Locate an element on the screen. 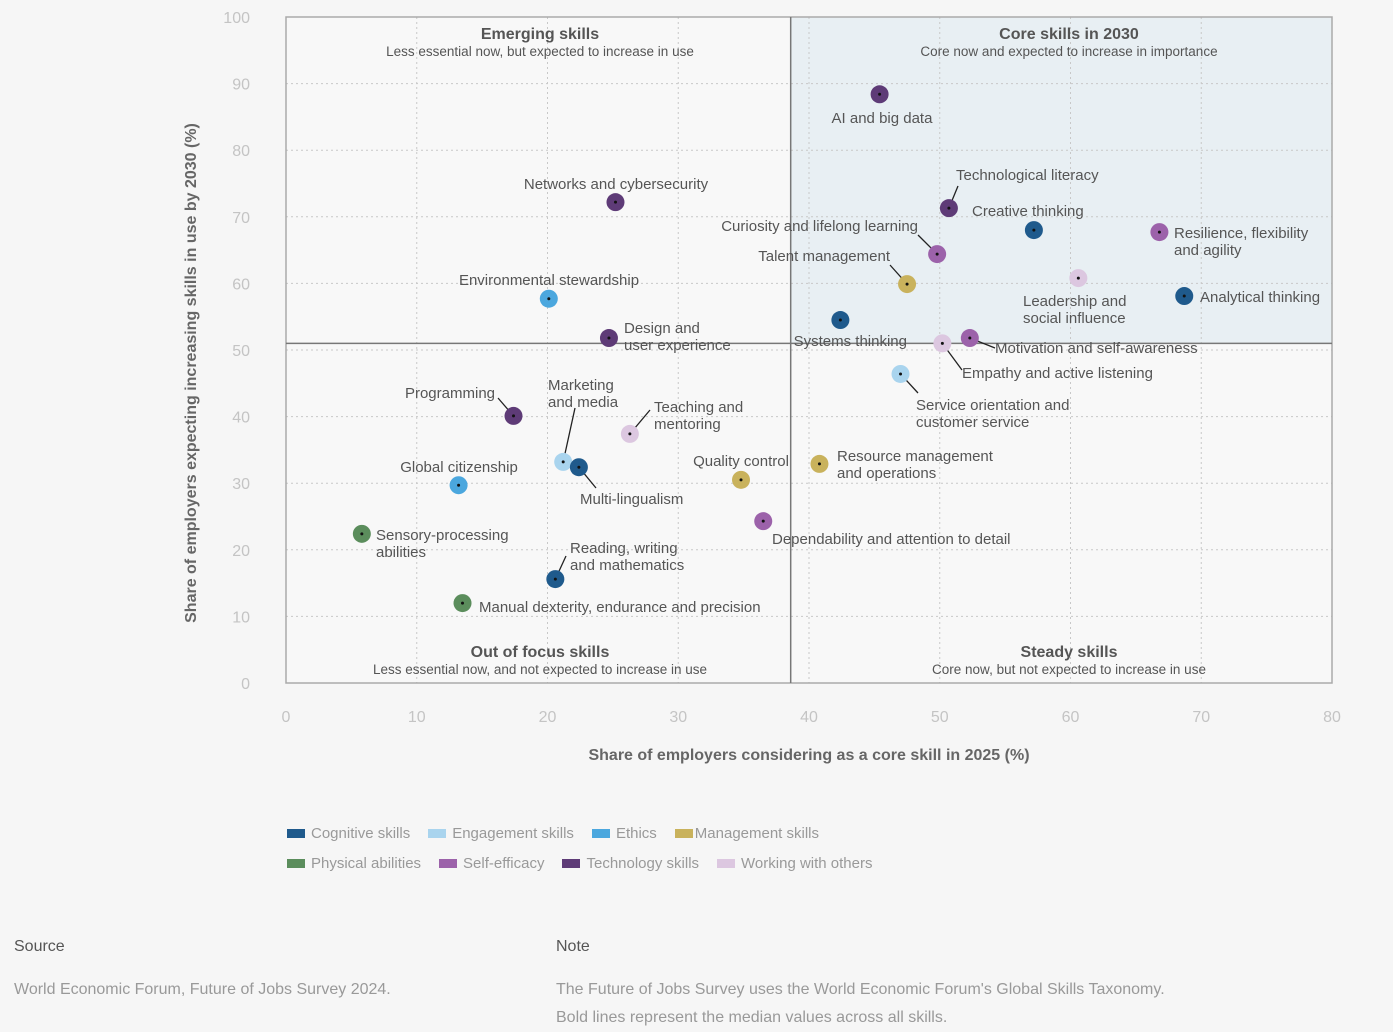 The width and height of the screenshot is (1393, 1032). point-label: Reading, writing and mathematics is located at coordinates (627, 557).